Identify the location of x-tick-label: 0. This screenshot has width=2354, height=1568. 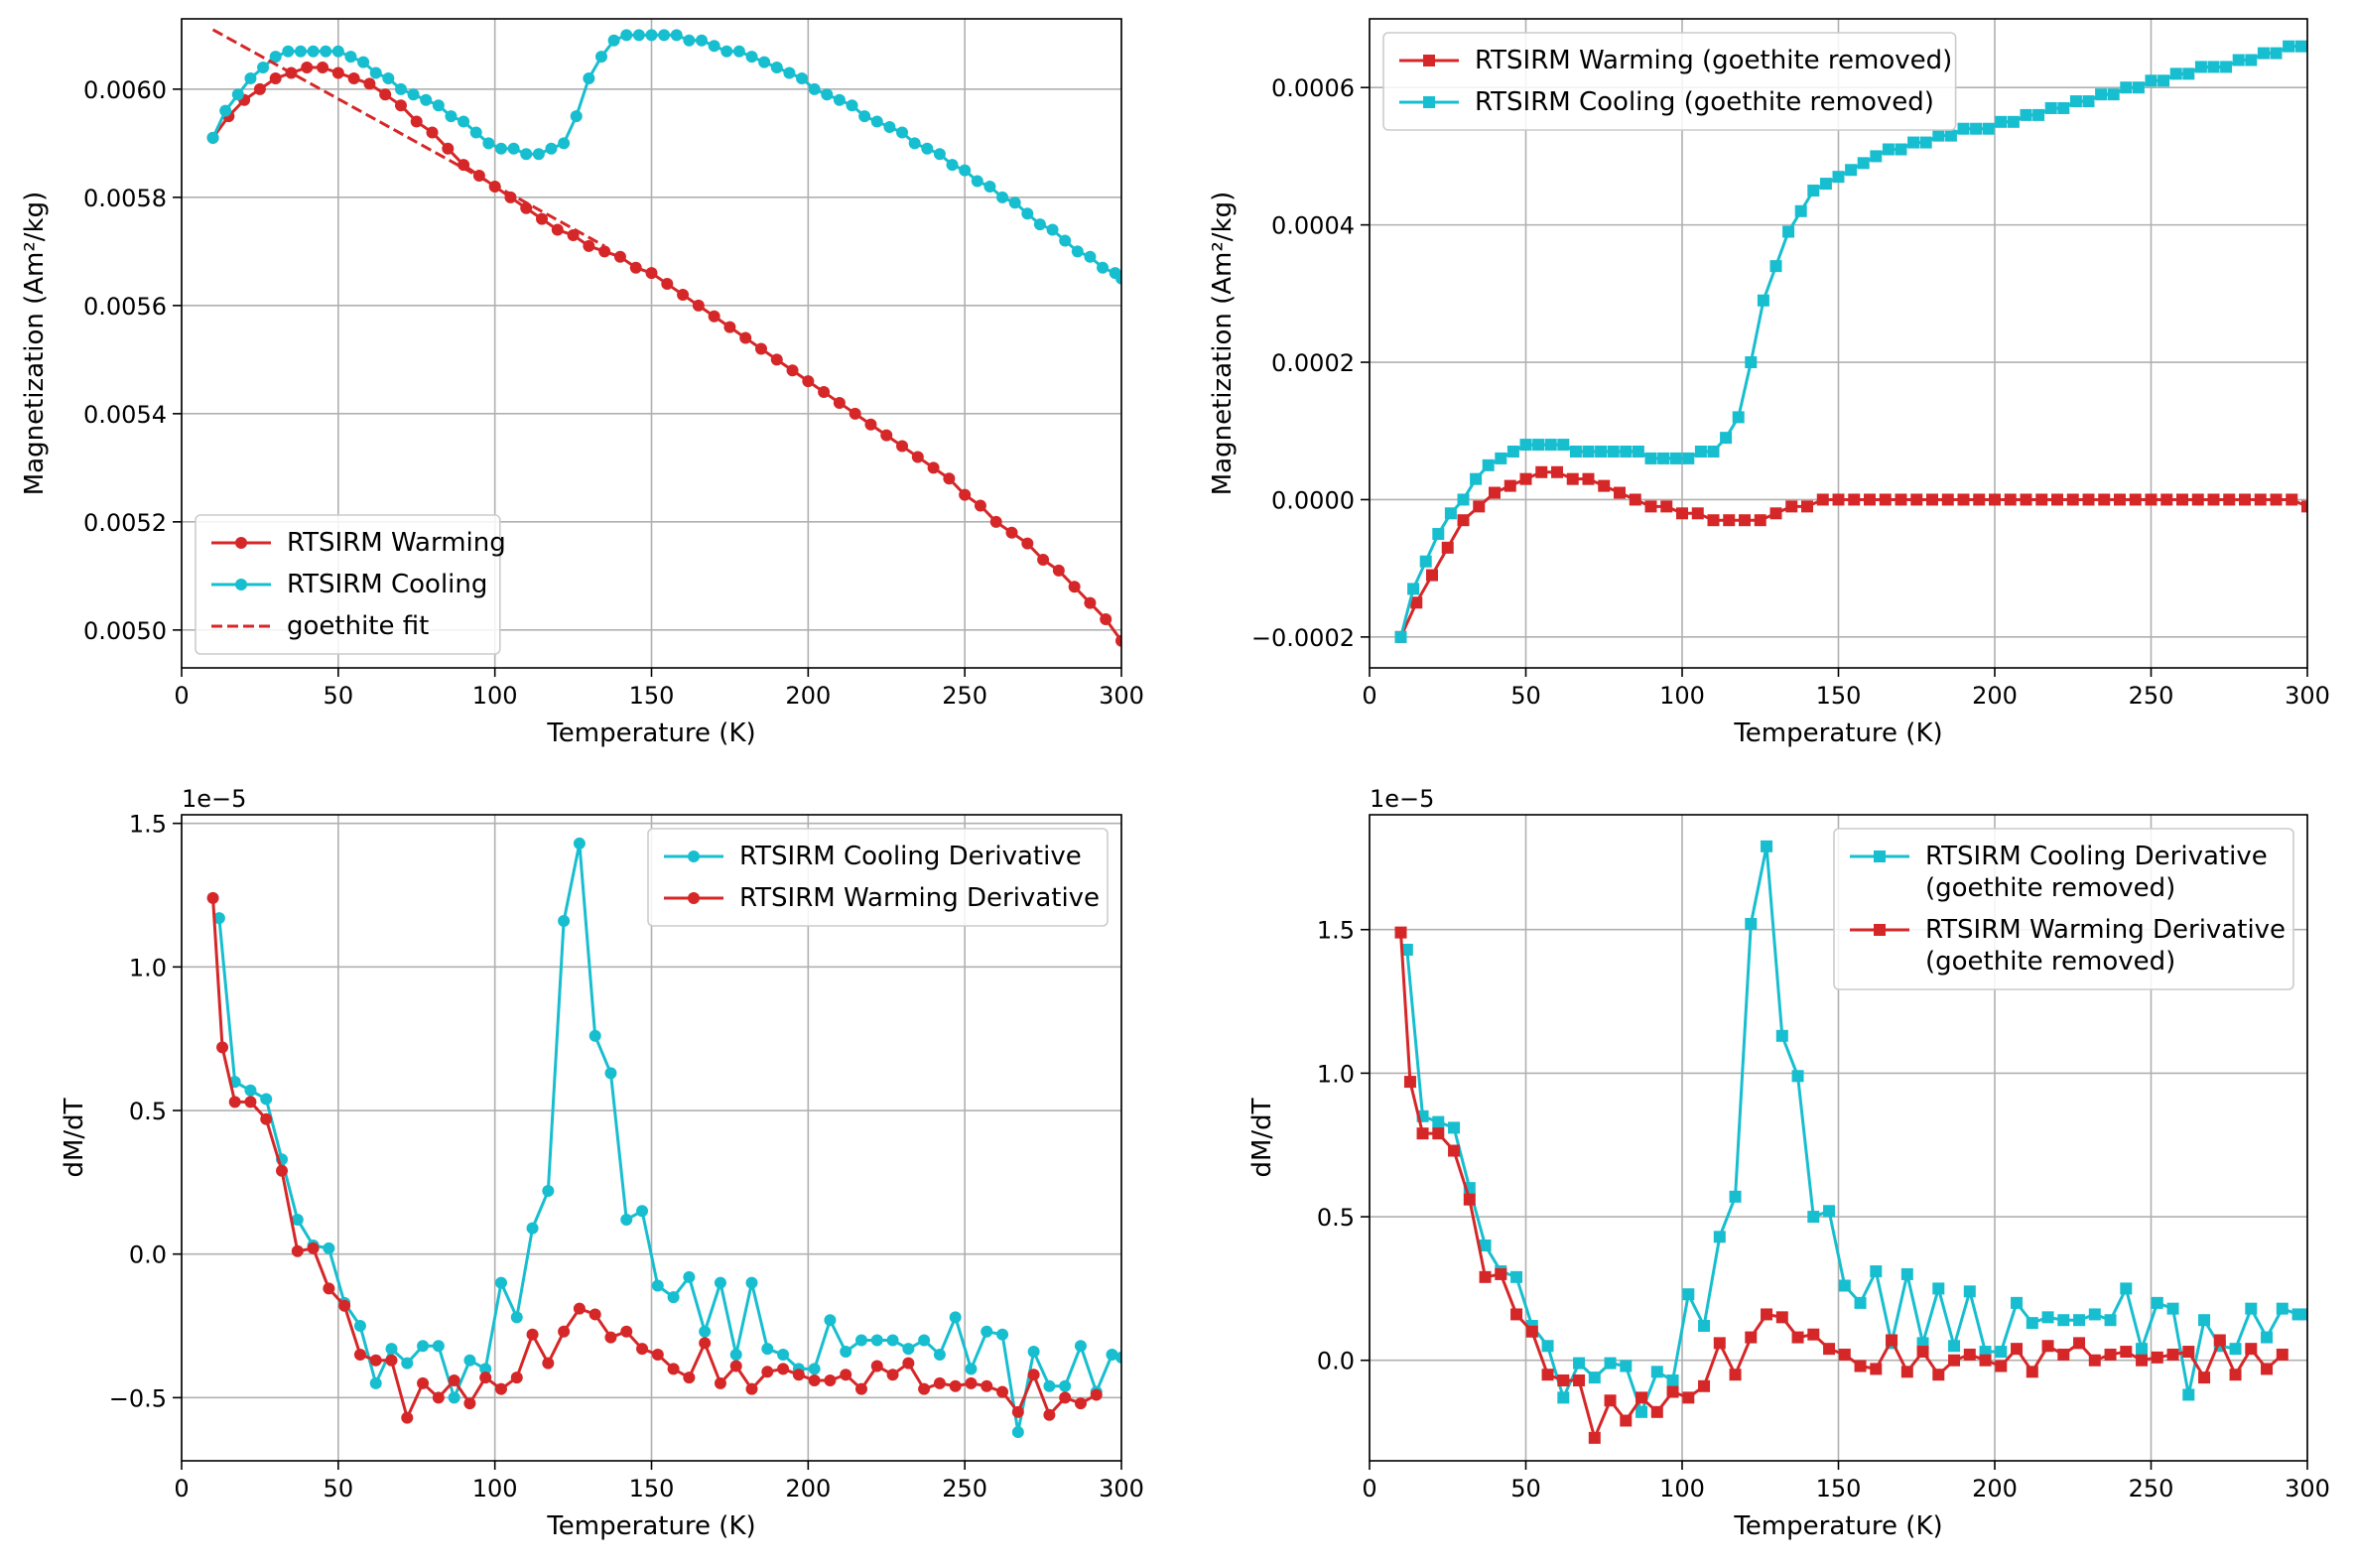
(181, 696).